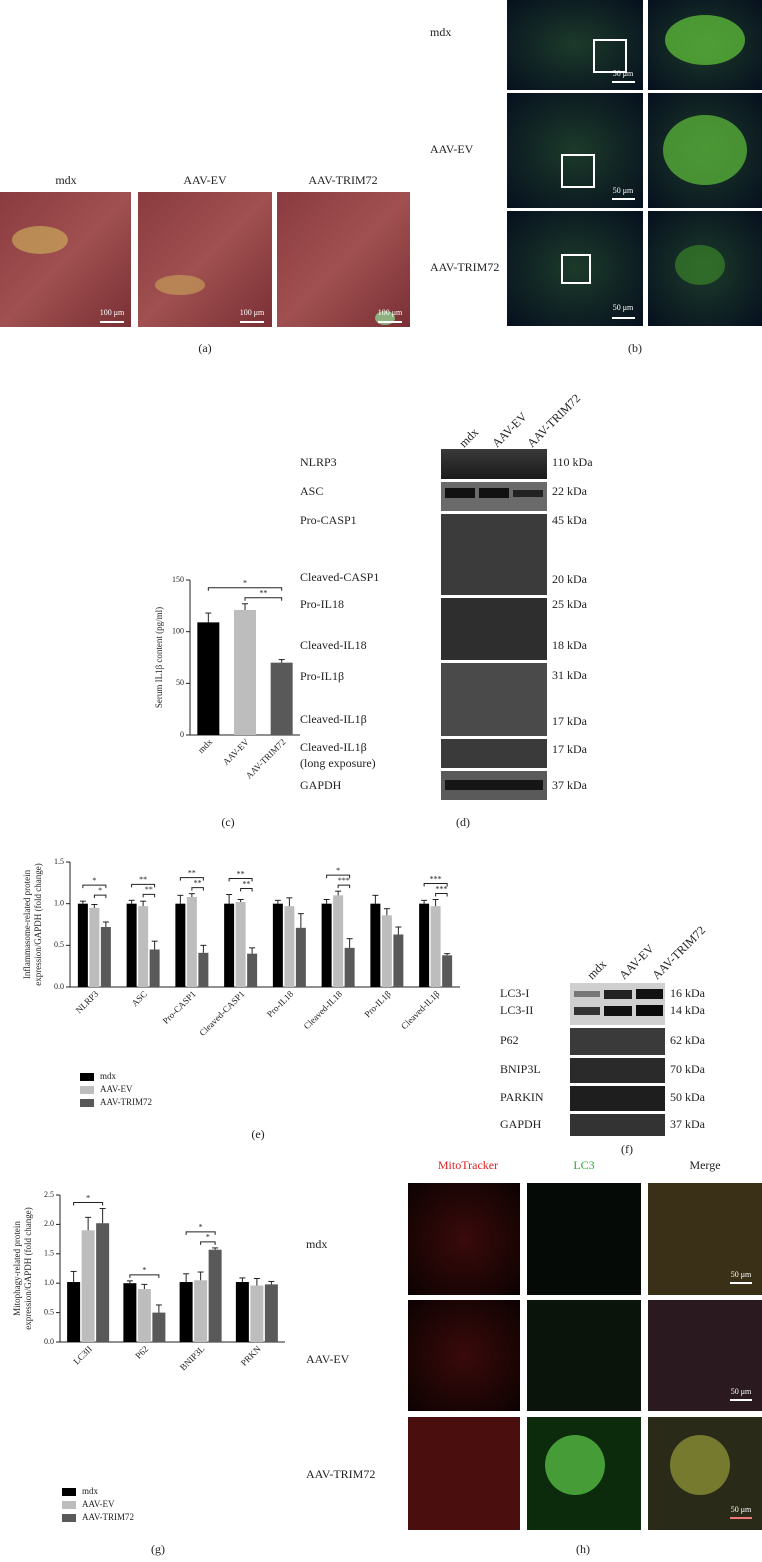 This screenshot has width=762, height=1562. Describe the element at coordinates (227, 822) in the screenshot. I see `panel-label: (c)` at that location.